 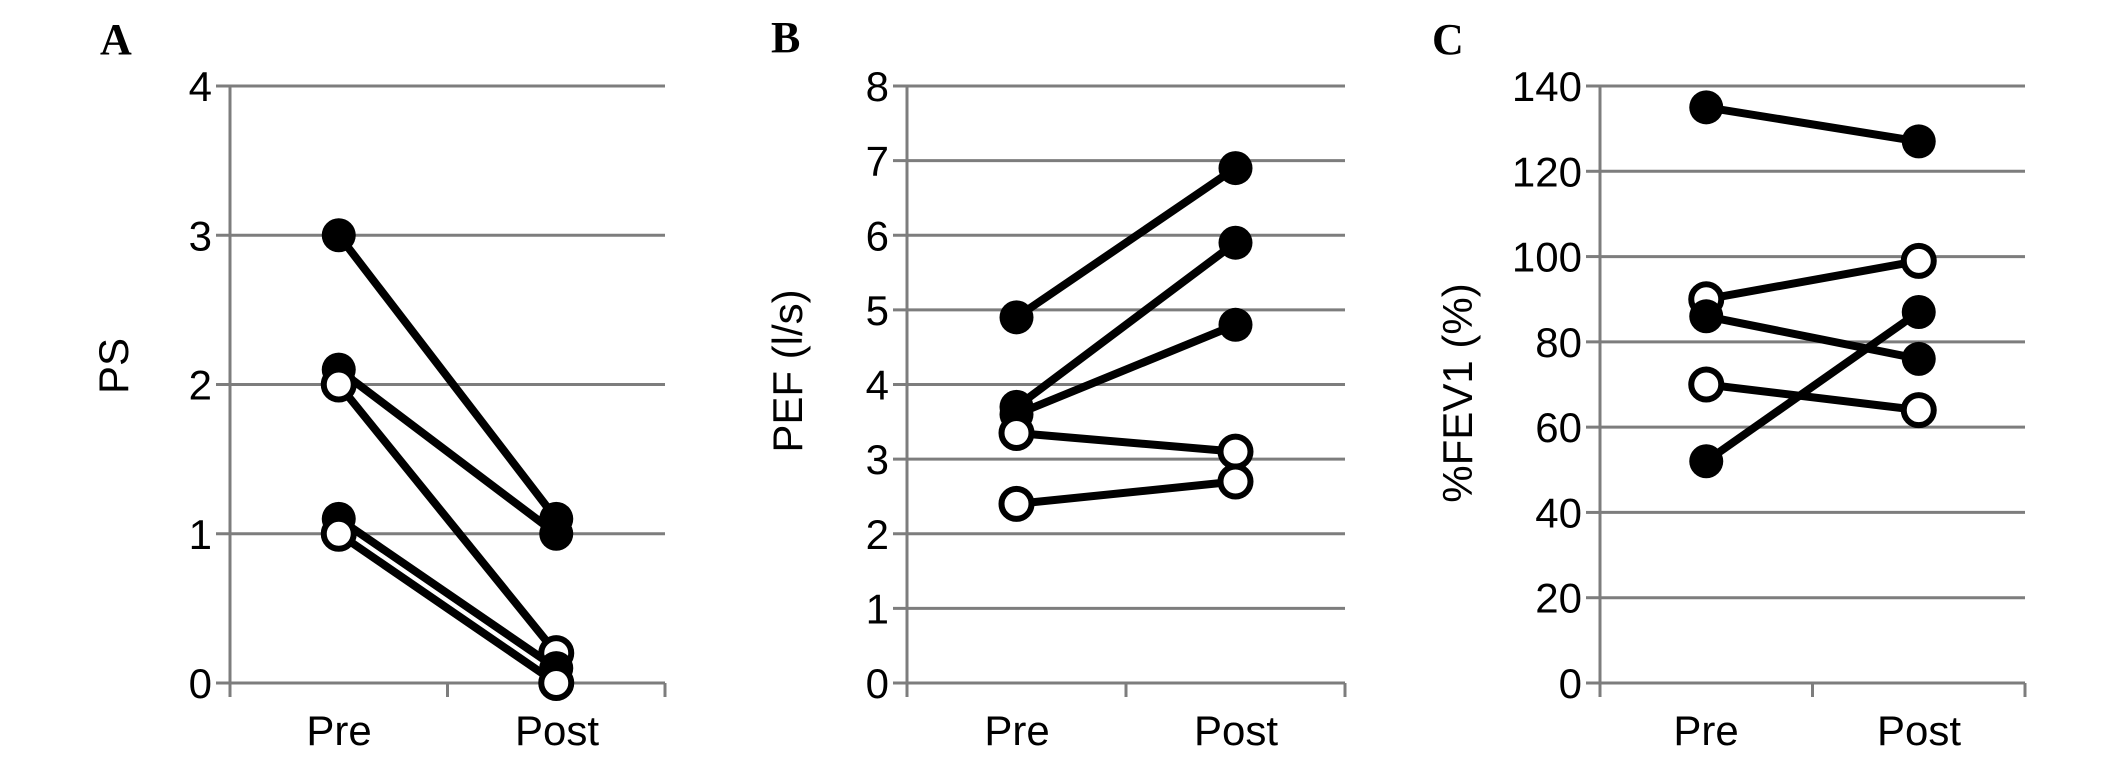 I want to click on y-tick-label: 20, so click(x=1558, y=598).